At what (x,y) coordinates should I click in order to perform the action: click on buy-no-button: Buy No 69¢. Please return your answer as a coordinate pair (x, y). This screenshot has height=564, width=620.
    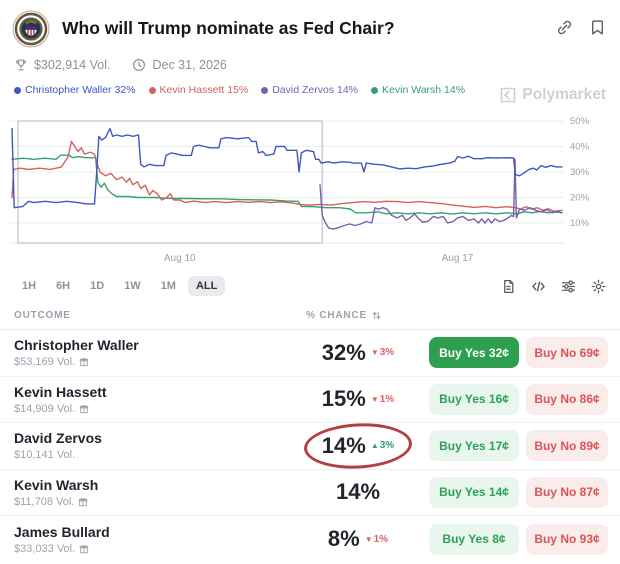
    Looking at the image, I should click on (567, 353).